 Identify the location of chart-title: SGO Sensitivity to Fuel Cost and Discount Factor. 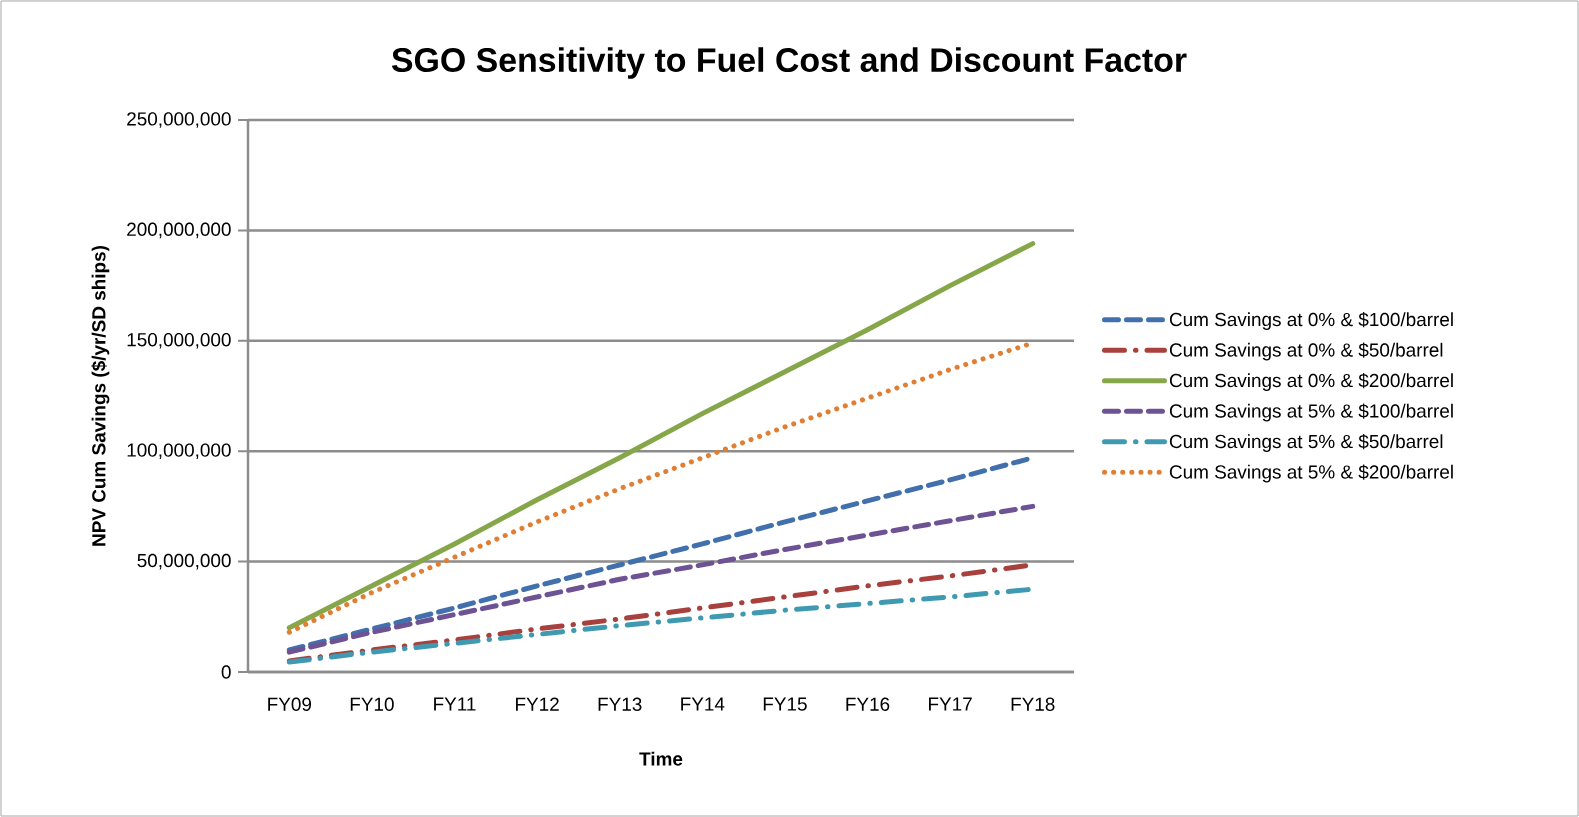
(789, 63).